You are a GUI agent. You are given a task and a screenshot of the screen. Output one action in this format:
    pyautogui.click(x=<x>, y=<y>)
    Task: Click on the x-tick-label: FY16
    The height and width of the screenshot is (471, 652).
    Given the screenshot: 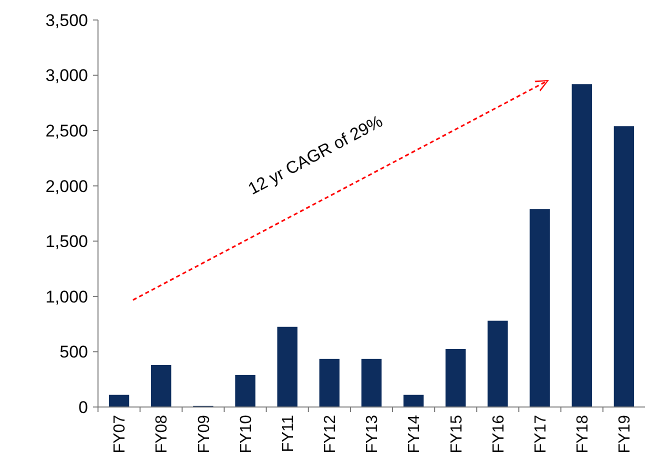 What is the action you would take?
    pyautogui.click(x=499, y=434)
    